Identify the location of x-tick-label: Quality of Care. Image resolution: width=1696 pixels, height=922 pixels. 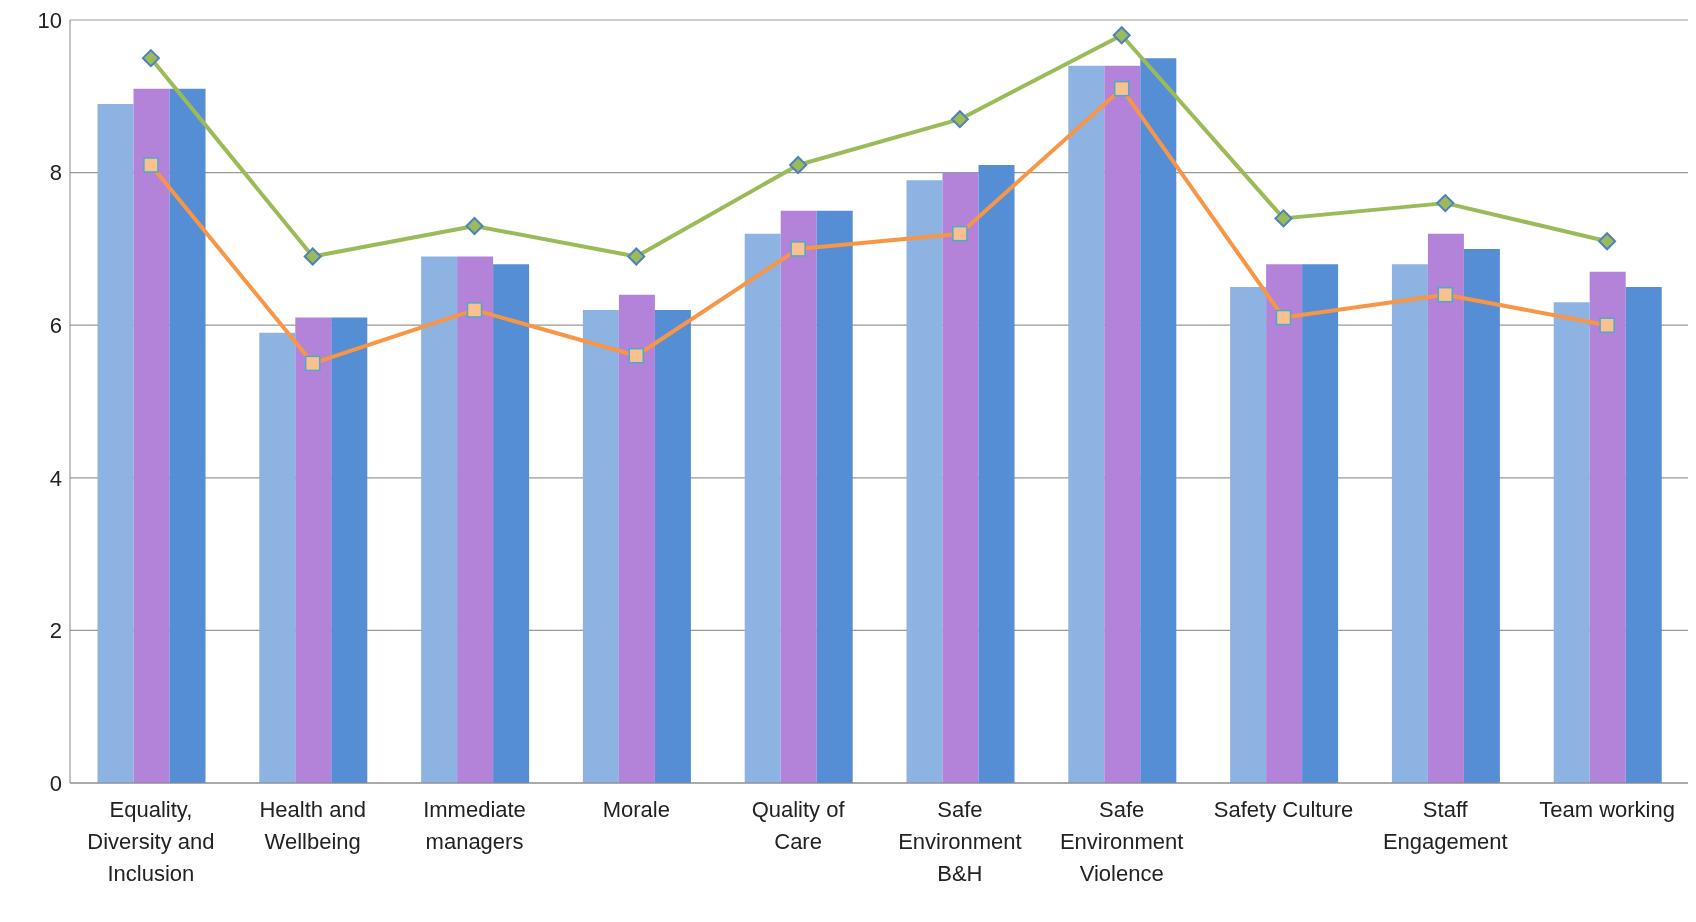
(798, 825).